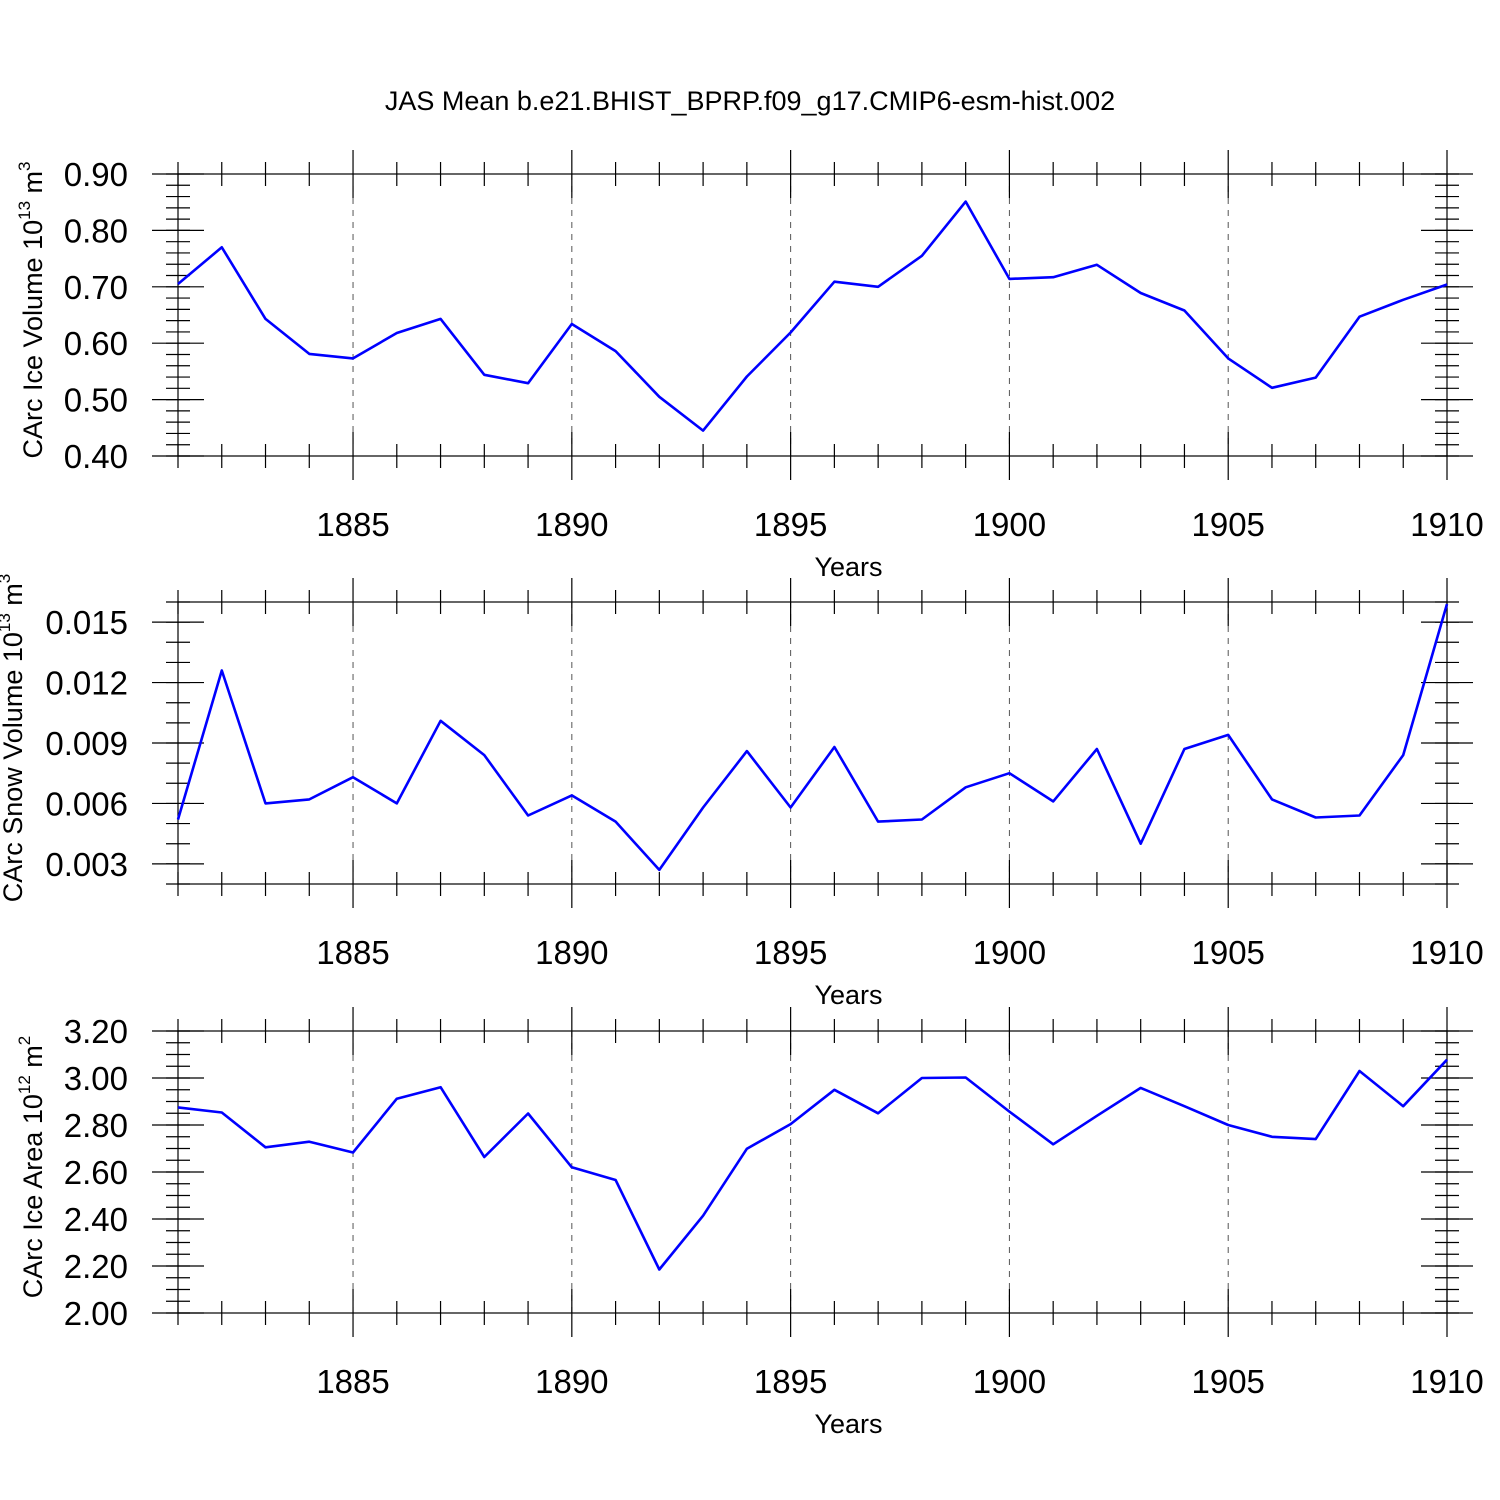  I want to click on y-tick-label: 0.015, so click(86, 622).